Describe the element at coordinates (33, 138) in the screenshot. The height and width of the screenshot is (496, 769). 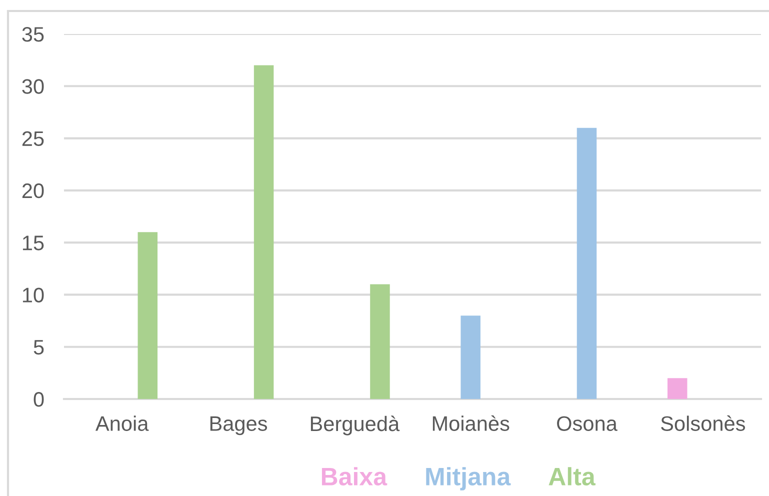
I see `y-tick-label: 25` at that location.